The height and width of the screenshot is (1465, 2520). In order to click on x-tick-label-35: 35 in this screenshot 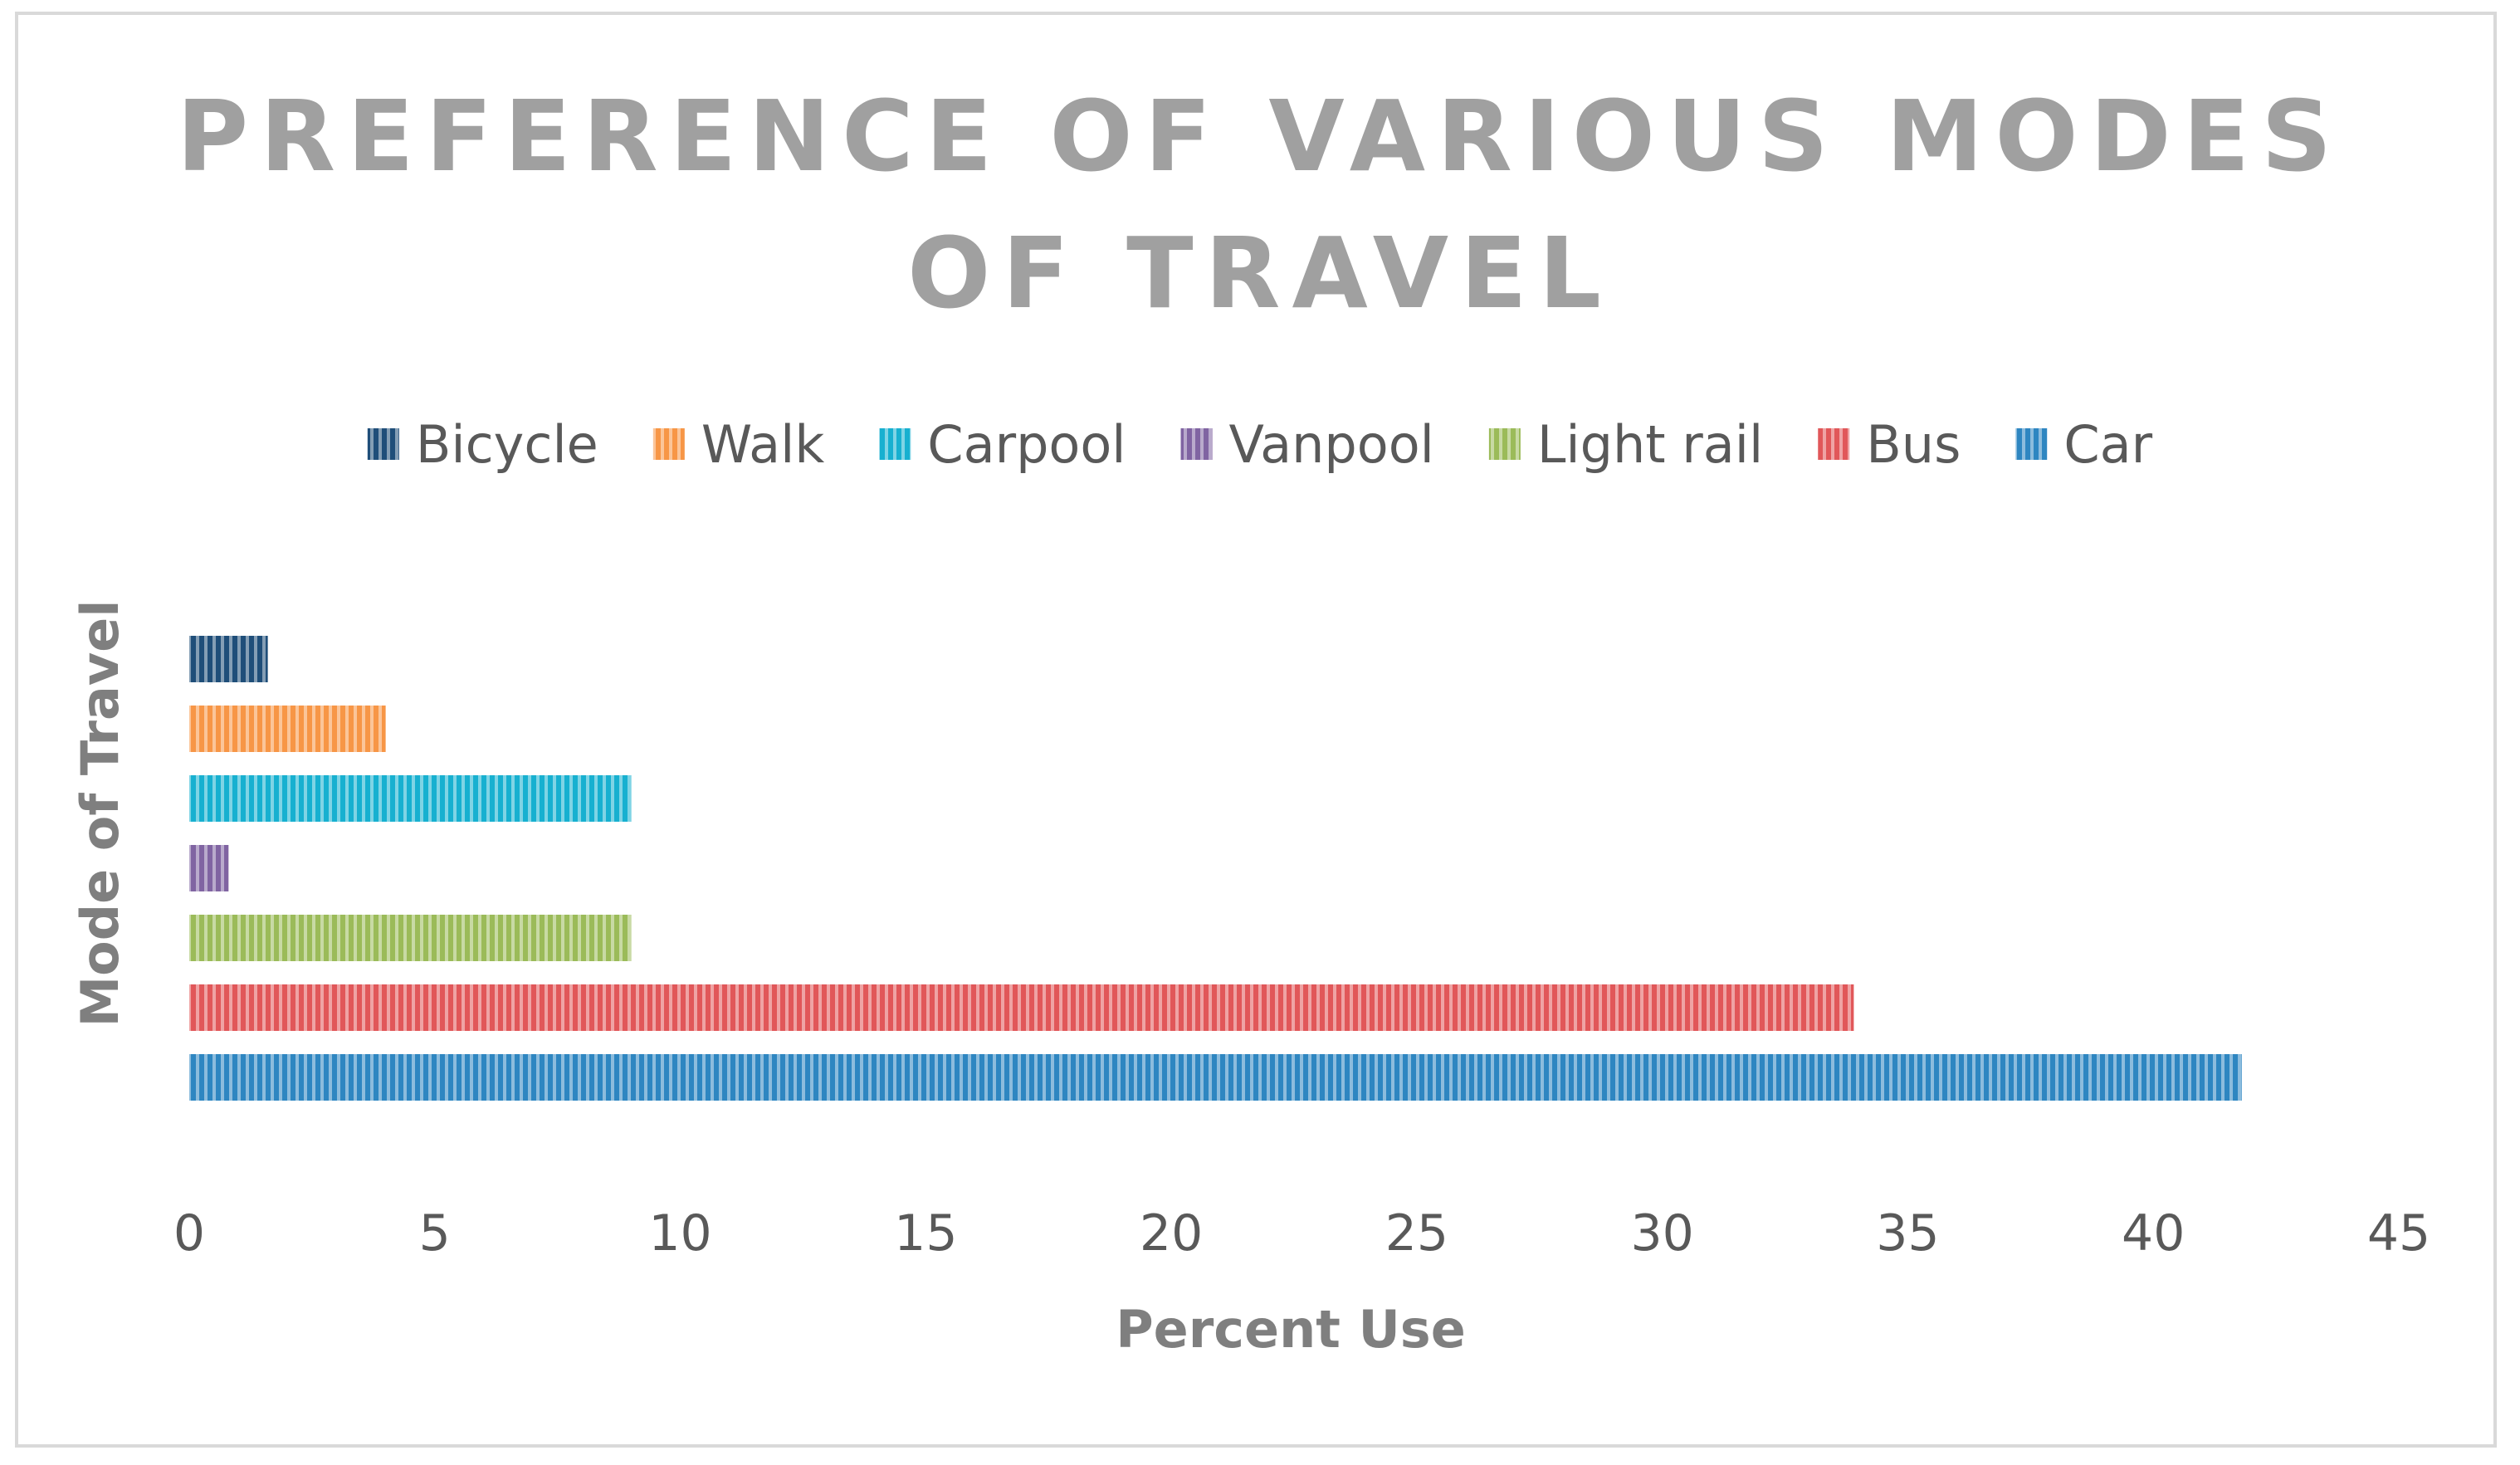, I will do `click(1907, 1233)`.